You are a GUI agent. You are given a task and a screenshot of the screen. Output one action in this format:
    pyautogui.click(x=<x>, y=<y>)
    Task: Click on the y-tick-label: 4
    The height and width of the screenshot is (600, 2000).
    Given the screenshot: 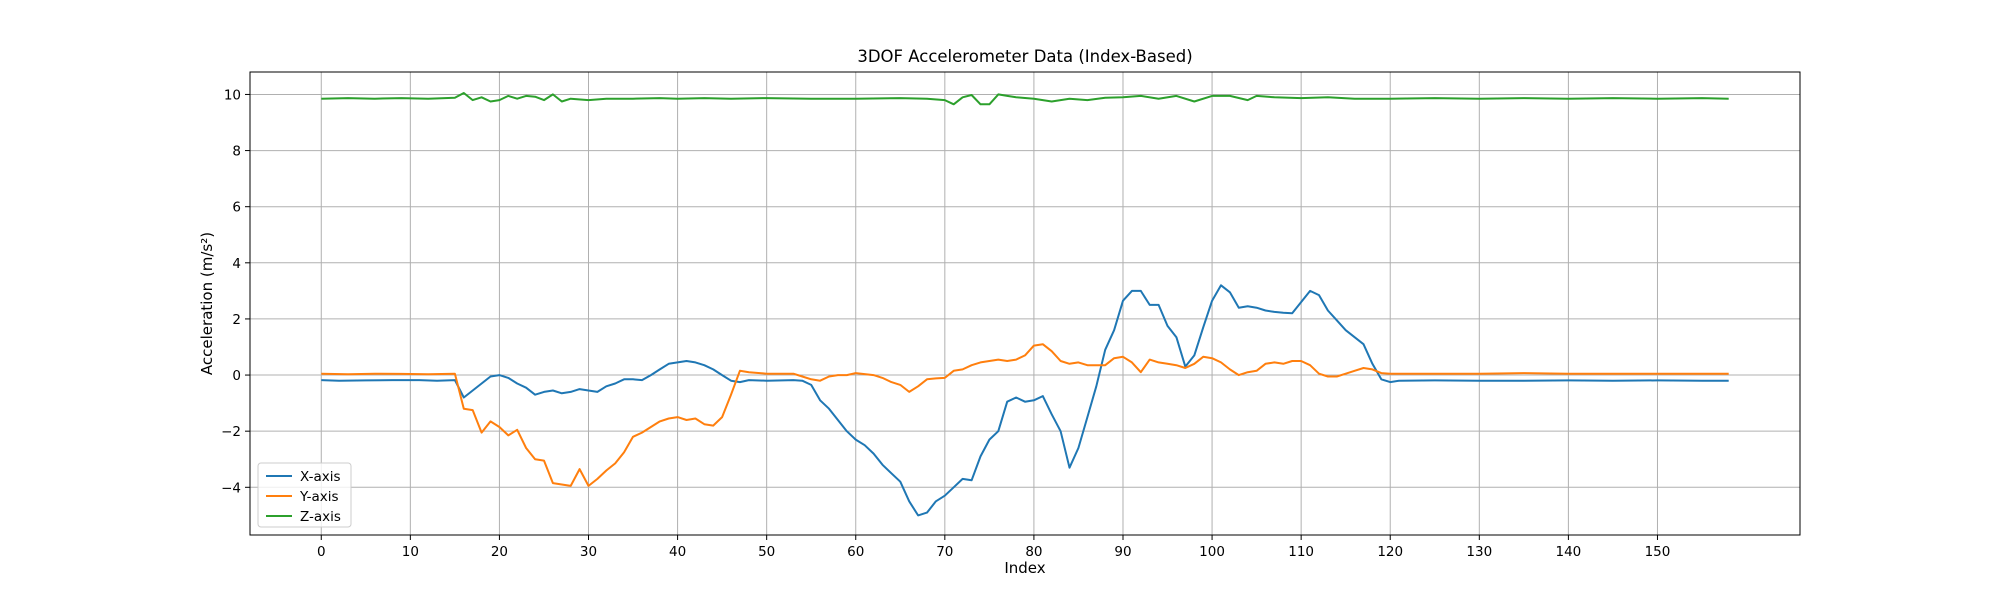 What is the action you would take?
    pyautogui.click(x=236, y=264)
    